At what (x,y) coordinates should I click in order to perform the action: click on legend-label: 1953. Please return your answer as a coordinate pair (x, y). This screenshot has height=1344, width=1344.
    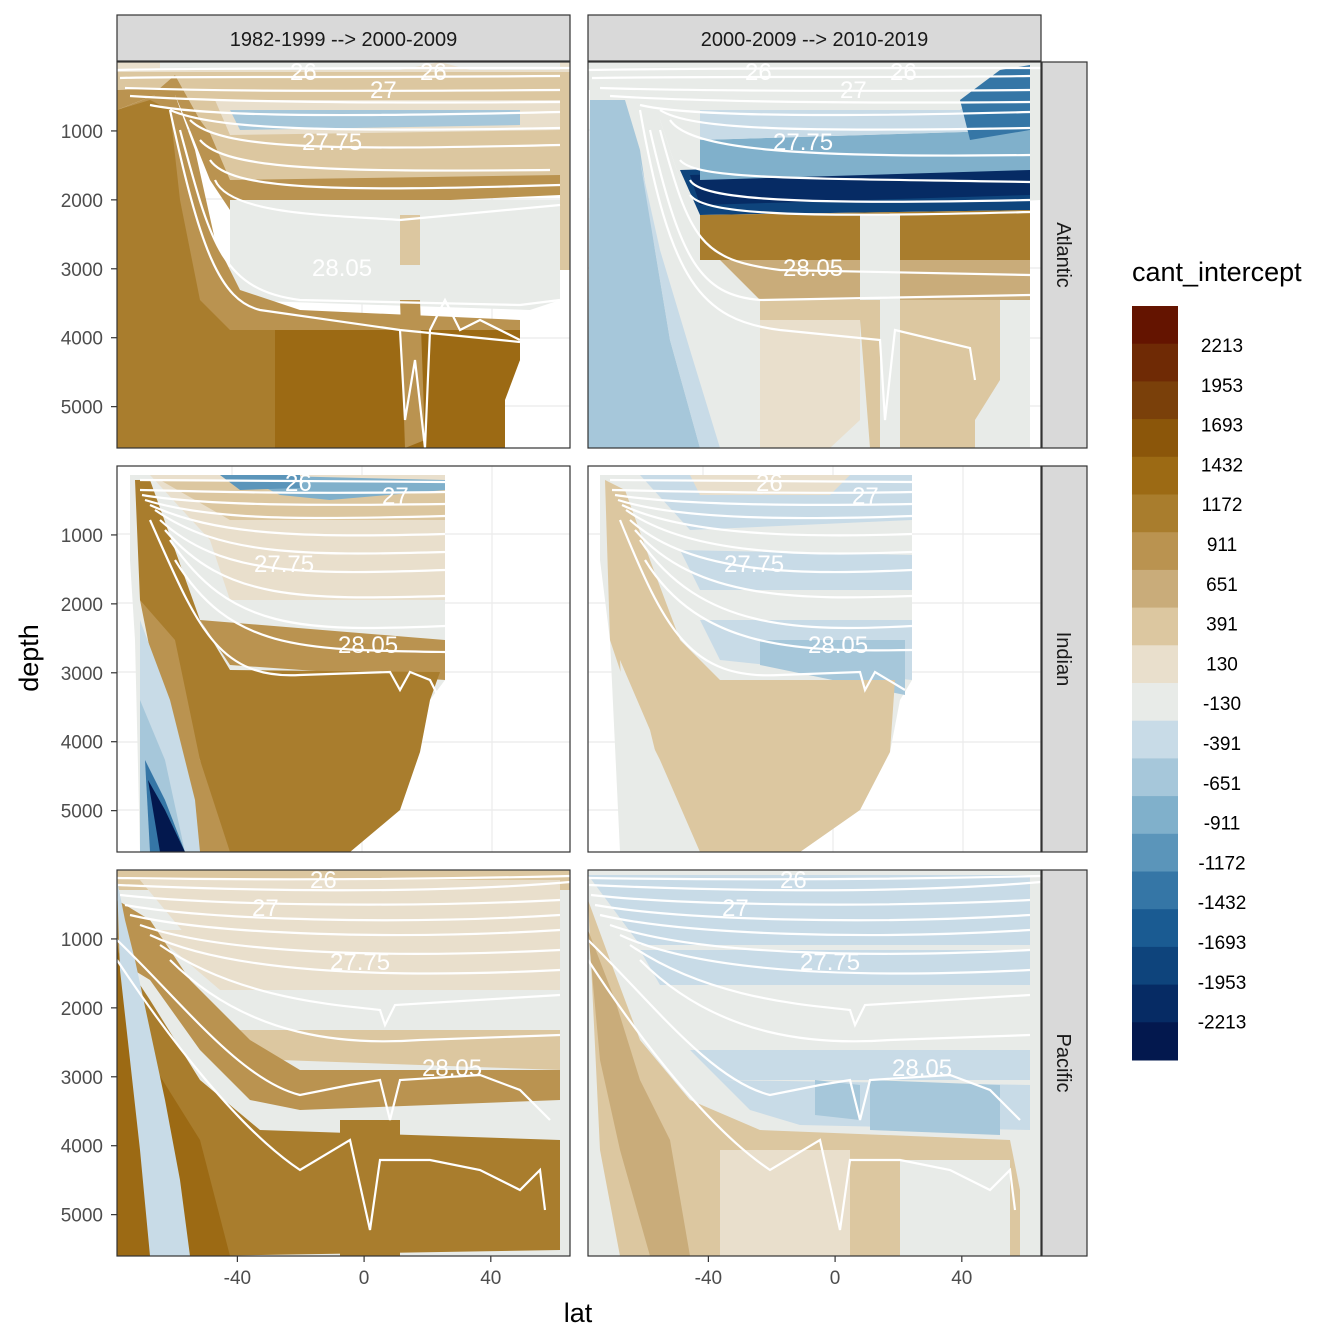
    Looking at the image, I should click on (1222, 386).